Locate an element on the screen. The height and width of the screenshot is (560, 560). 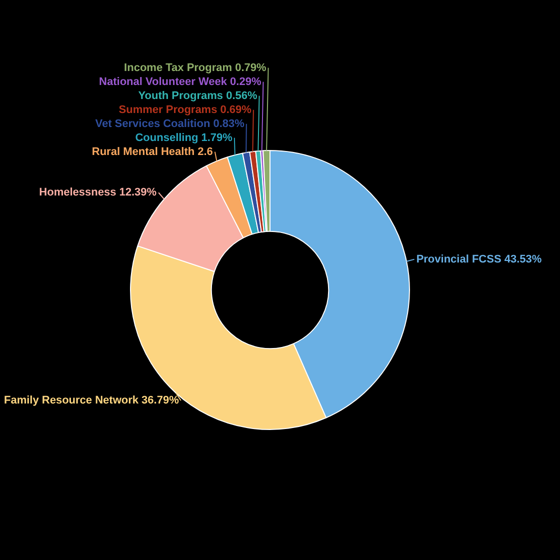
slice-label: Vet Services Coalition 0.83% is located at coordinates (170, 124).